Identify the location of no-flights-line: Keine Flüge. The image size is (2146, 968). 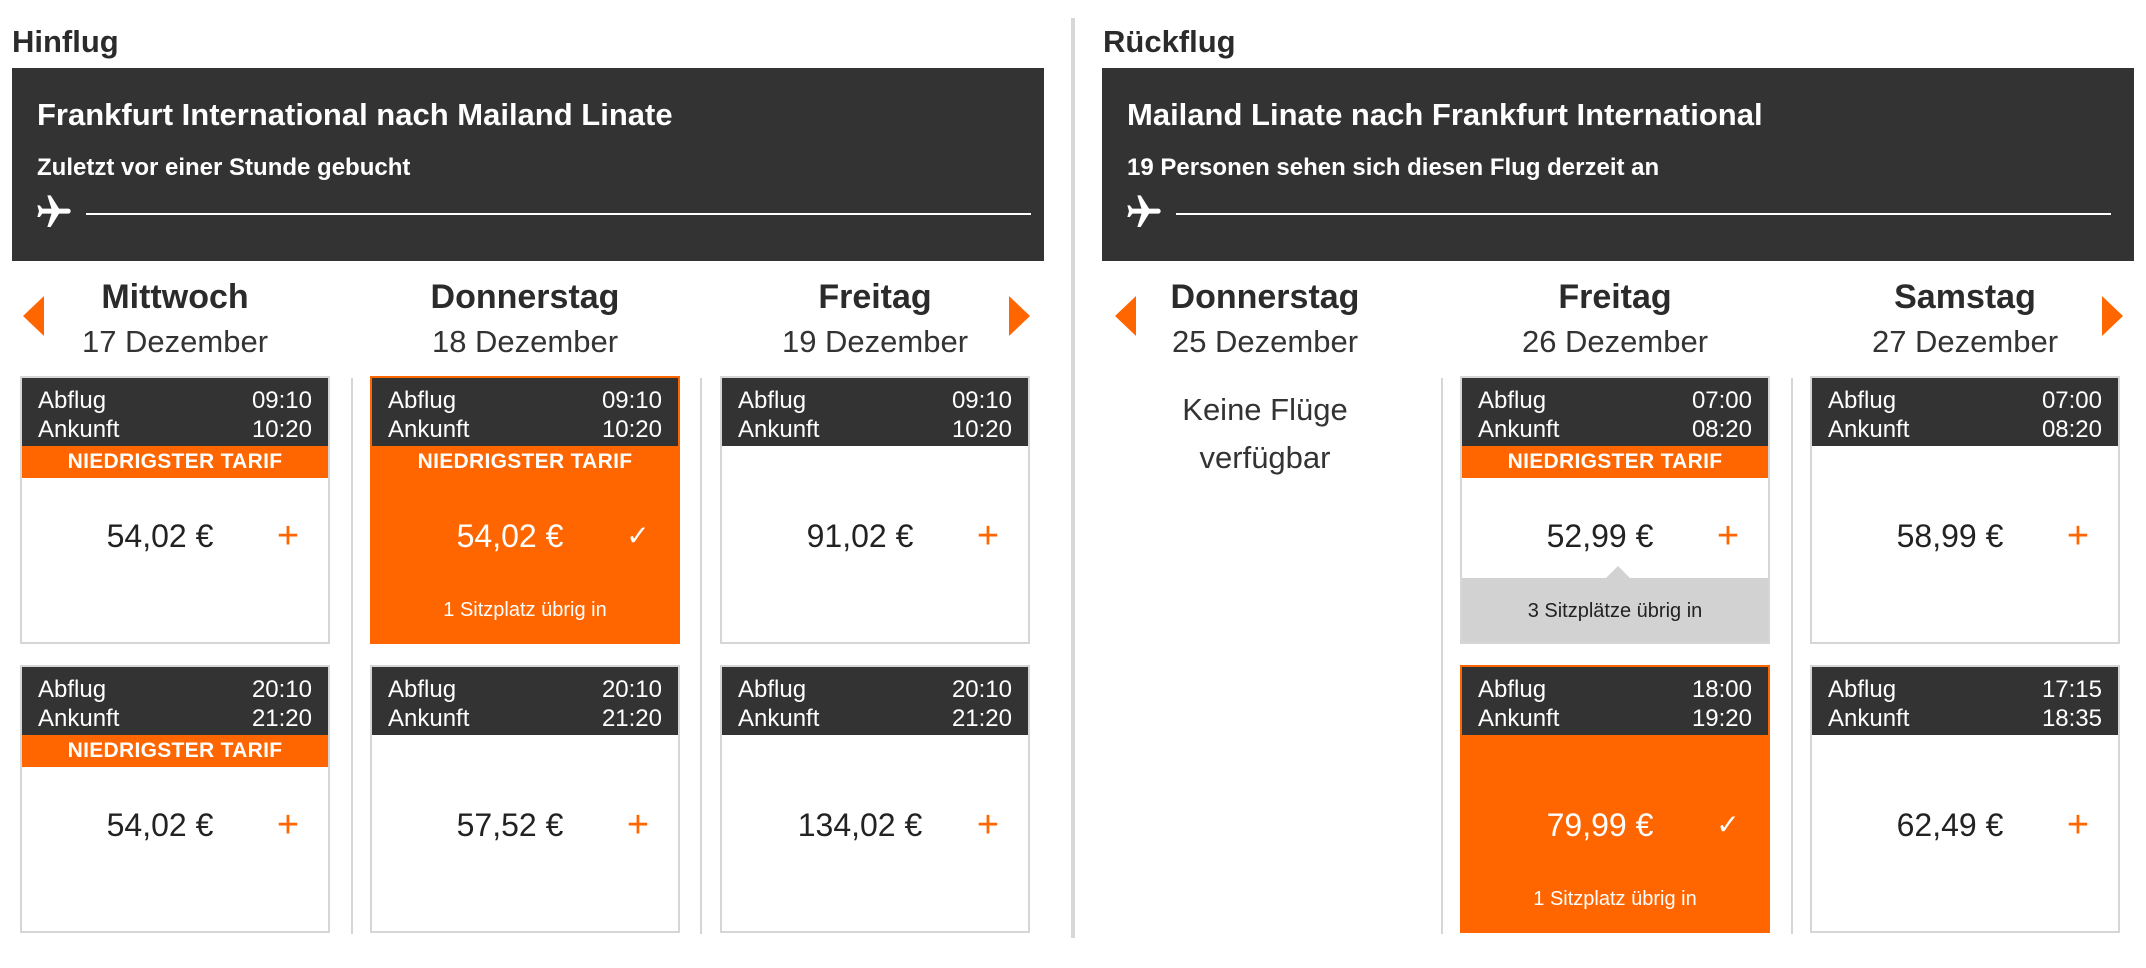
(1265, 409).